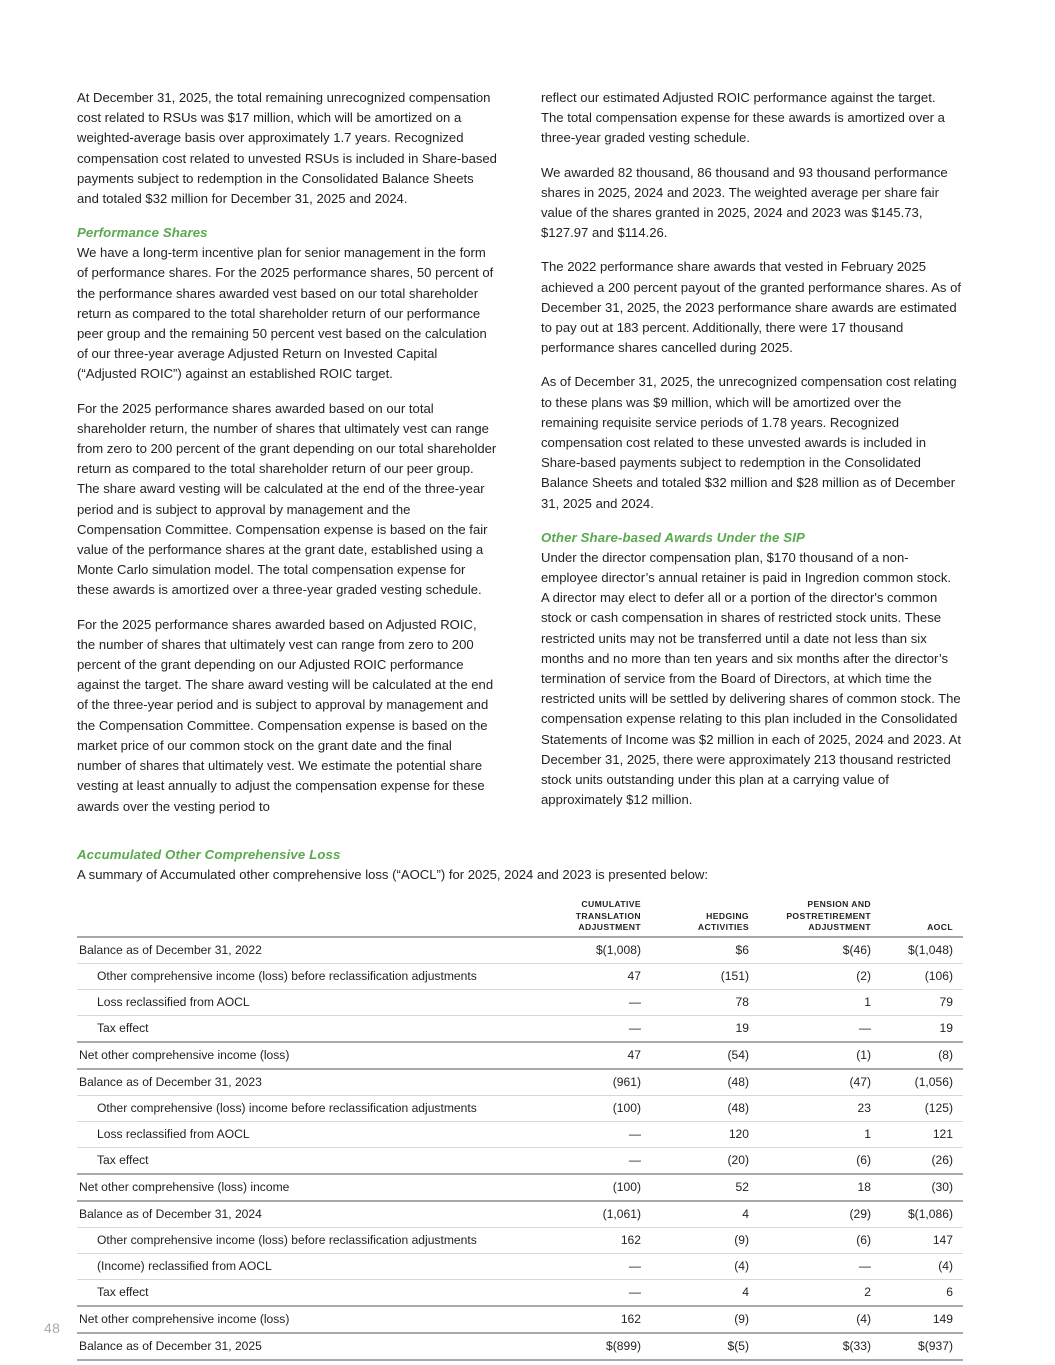  Describe the element at coordinates (922, 1082) in the screenshot. I see `table-cell-value: (1,056)` at that location.